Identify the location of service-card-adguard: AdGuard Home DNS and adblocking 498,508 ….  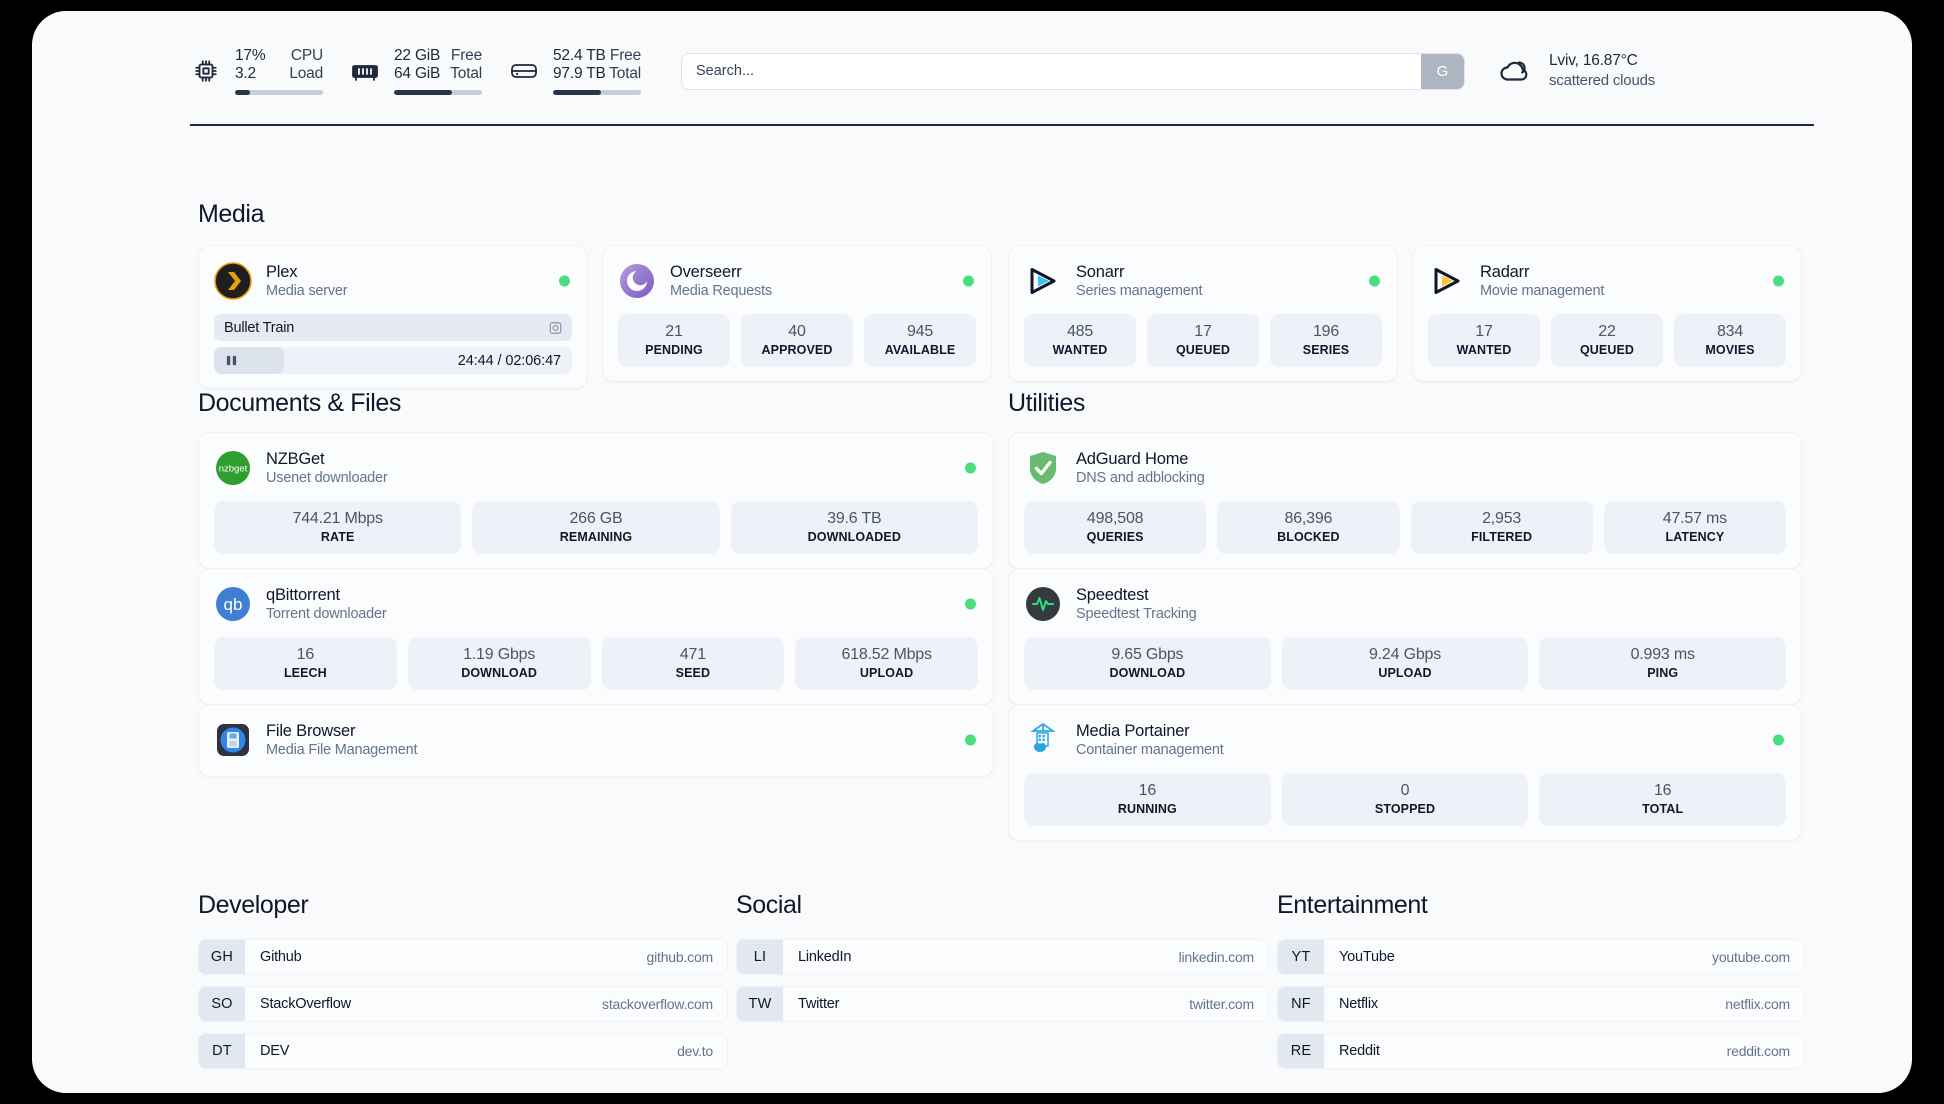
(1405, 500).